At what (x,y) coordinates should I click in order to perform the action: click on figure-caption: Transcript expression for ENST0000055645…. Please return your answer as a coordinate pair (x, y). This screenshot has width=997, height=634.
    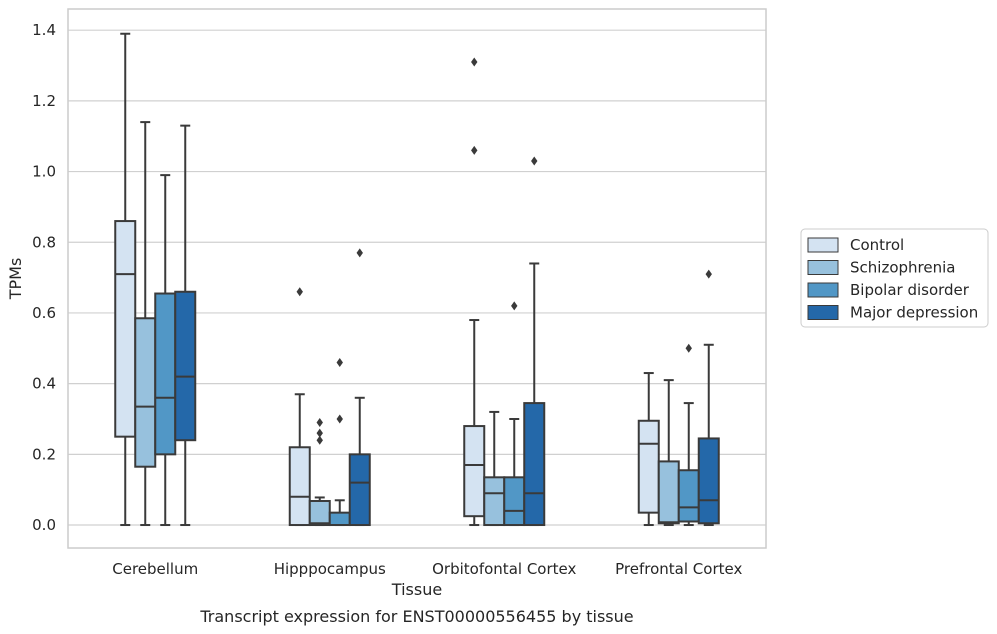
    Looking at the image, I should click on (416, 616).